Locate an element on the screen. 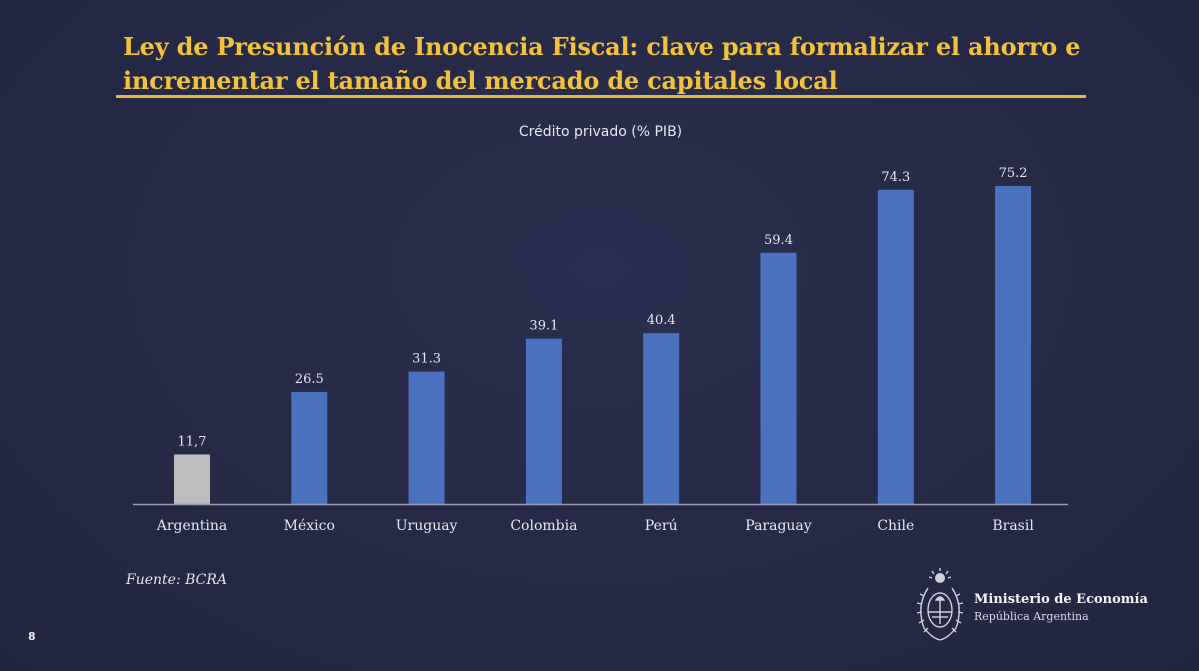 The width and height of the screenshot is (1199, 671). category-label: Argentina is located at coordinates (192, 526).